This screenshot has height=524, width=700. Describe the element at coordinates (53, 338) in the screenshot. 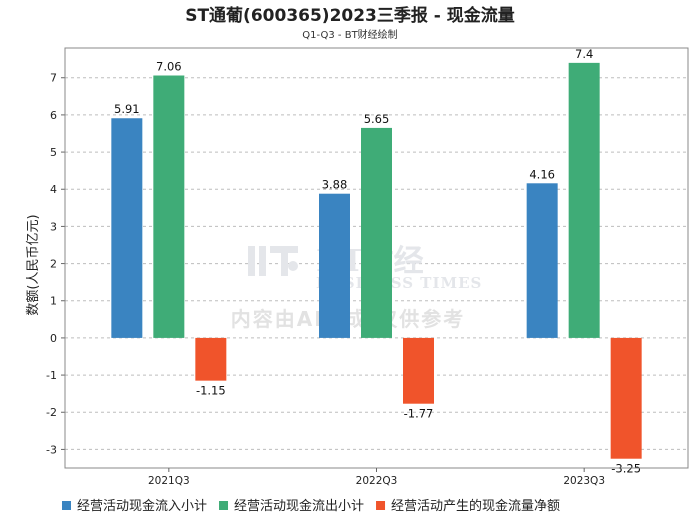

I see `y-tick-label: 0` at that location.